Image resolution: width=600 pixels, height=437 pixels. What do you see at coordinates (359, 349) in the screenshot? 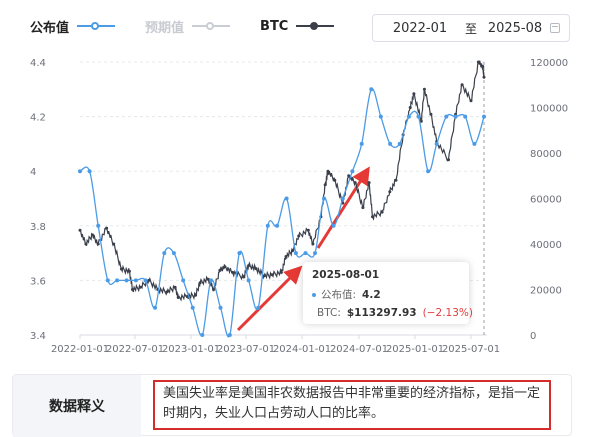
I see `x-axis-tick-label: 2024-07-01` at bounding box center [359, 349].